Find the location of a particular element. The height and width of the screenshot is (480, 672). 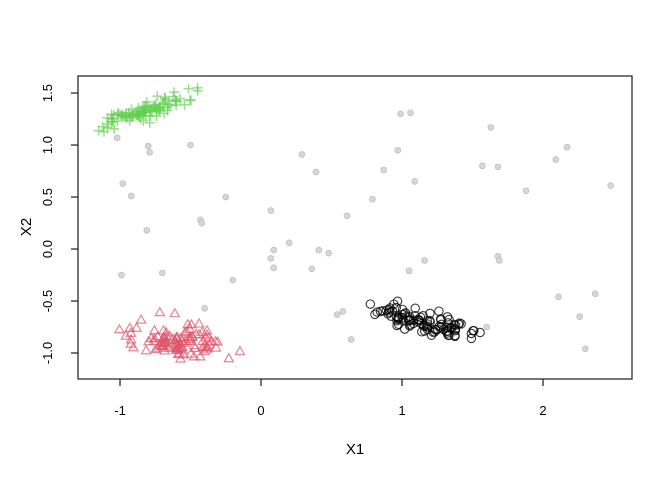

cluster-red-triangle-group is located at coordinates (179, 334).